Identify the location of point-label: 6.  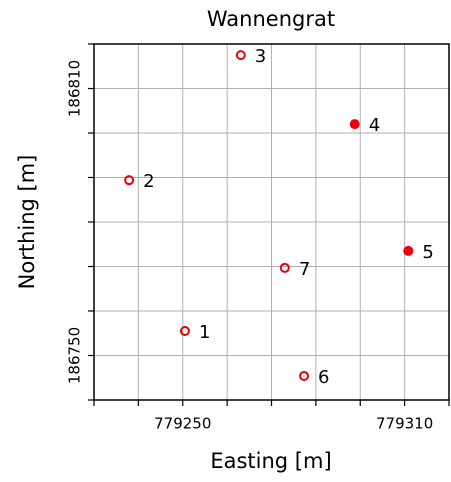
(323, 377).